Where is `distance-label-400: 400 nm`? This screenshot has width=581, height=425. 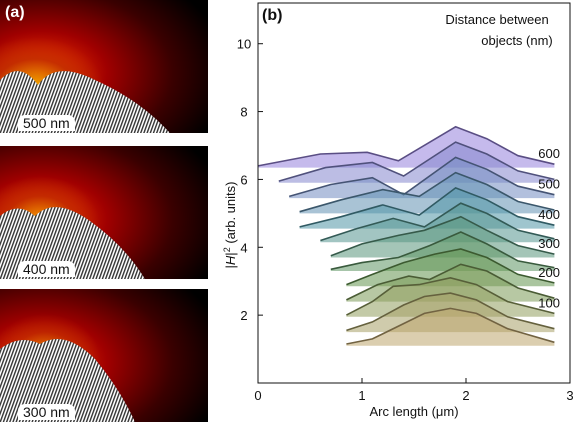
distance-label-400: 400 nm is located at coordinates (46, 269).